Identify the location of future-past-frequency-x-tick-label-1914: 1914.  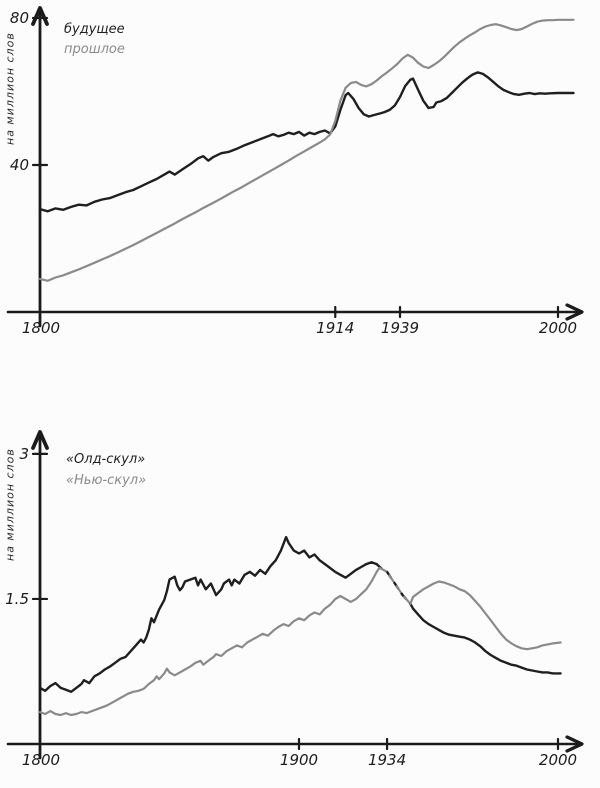
(335, 328).